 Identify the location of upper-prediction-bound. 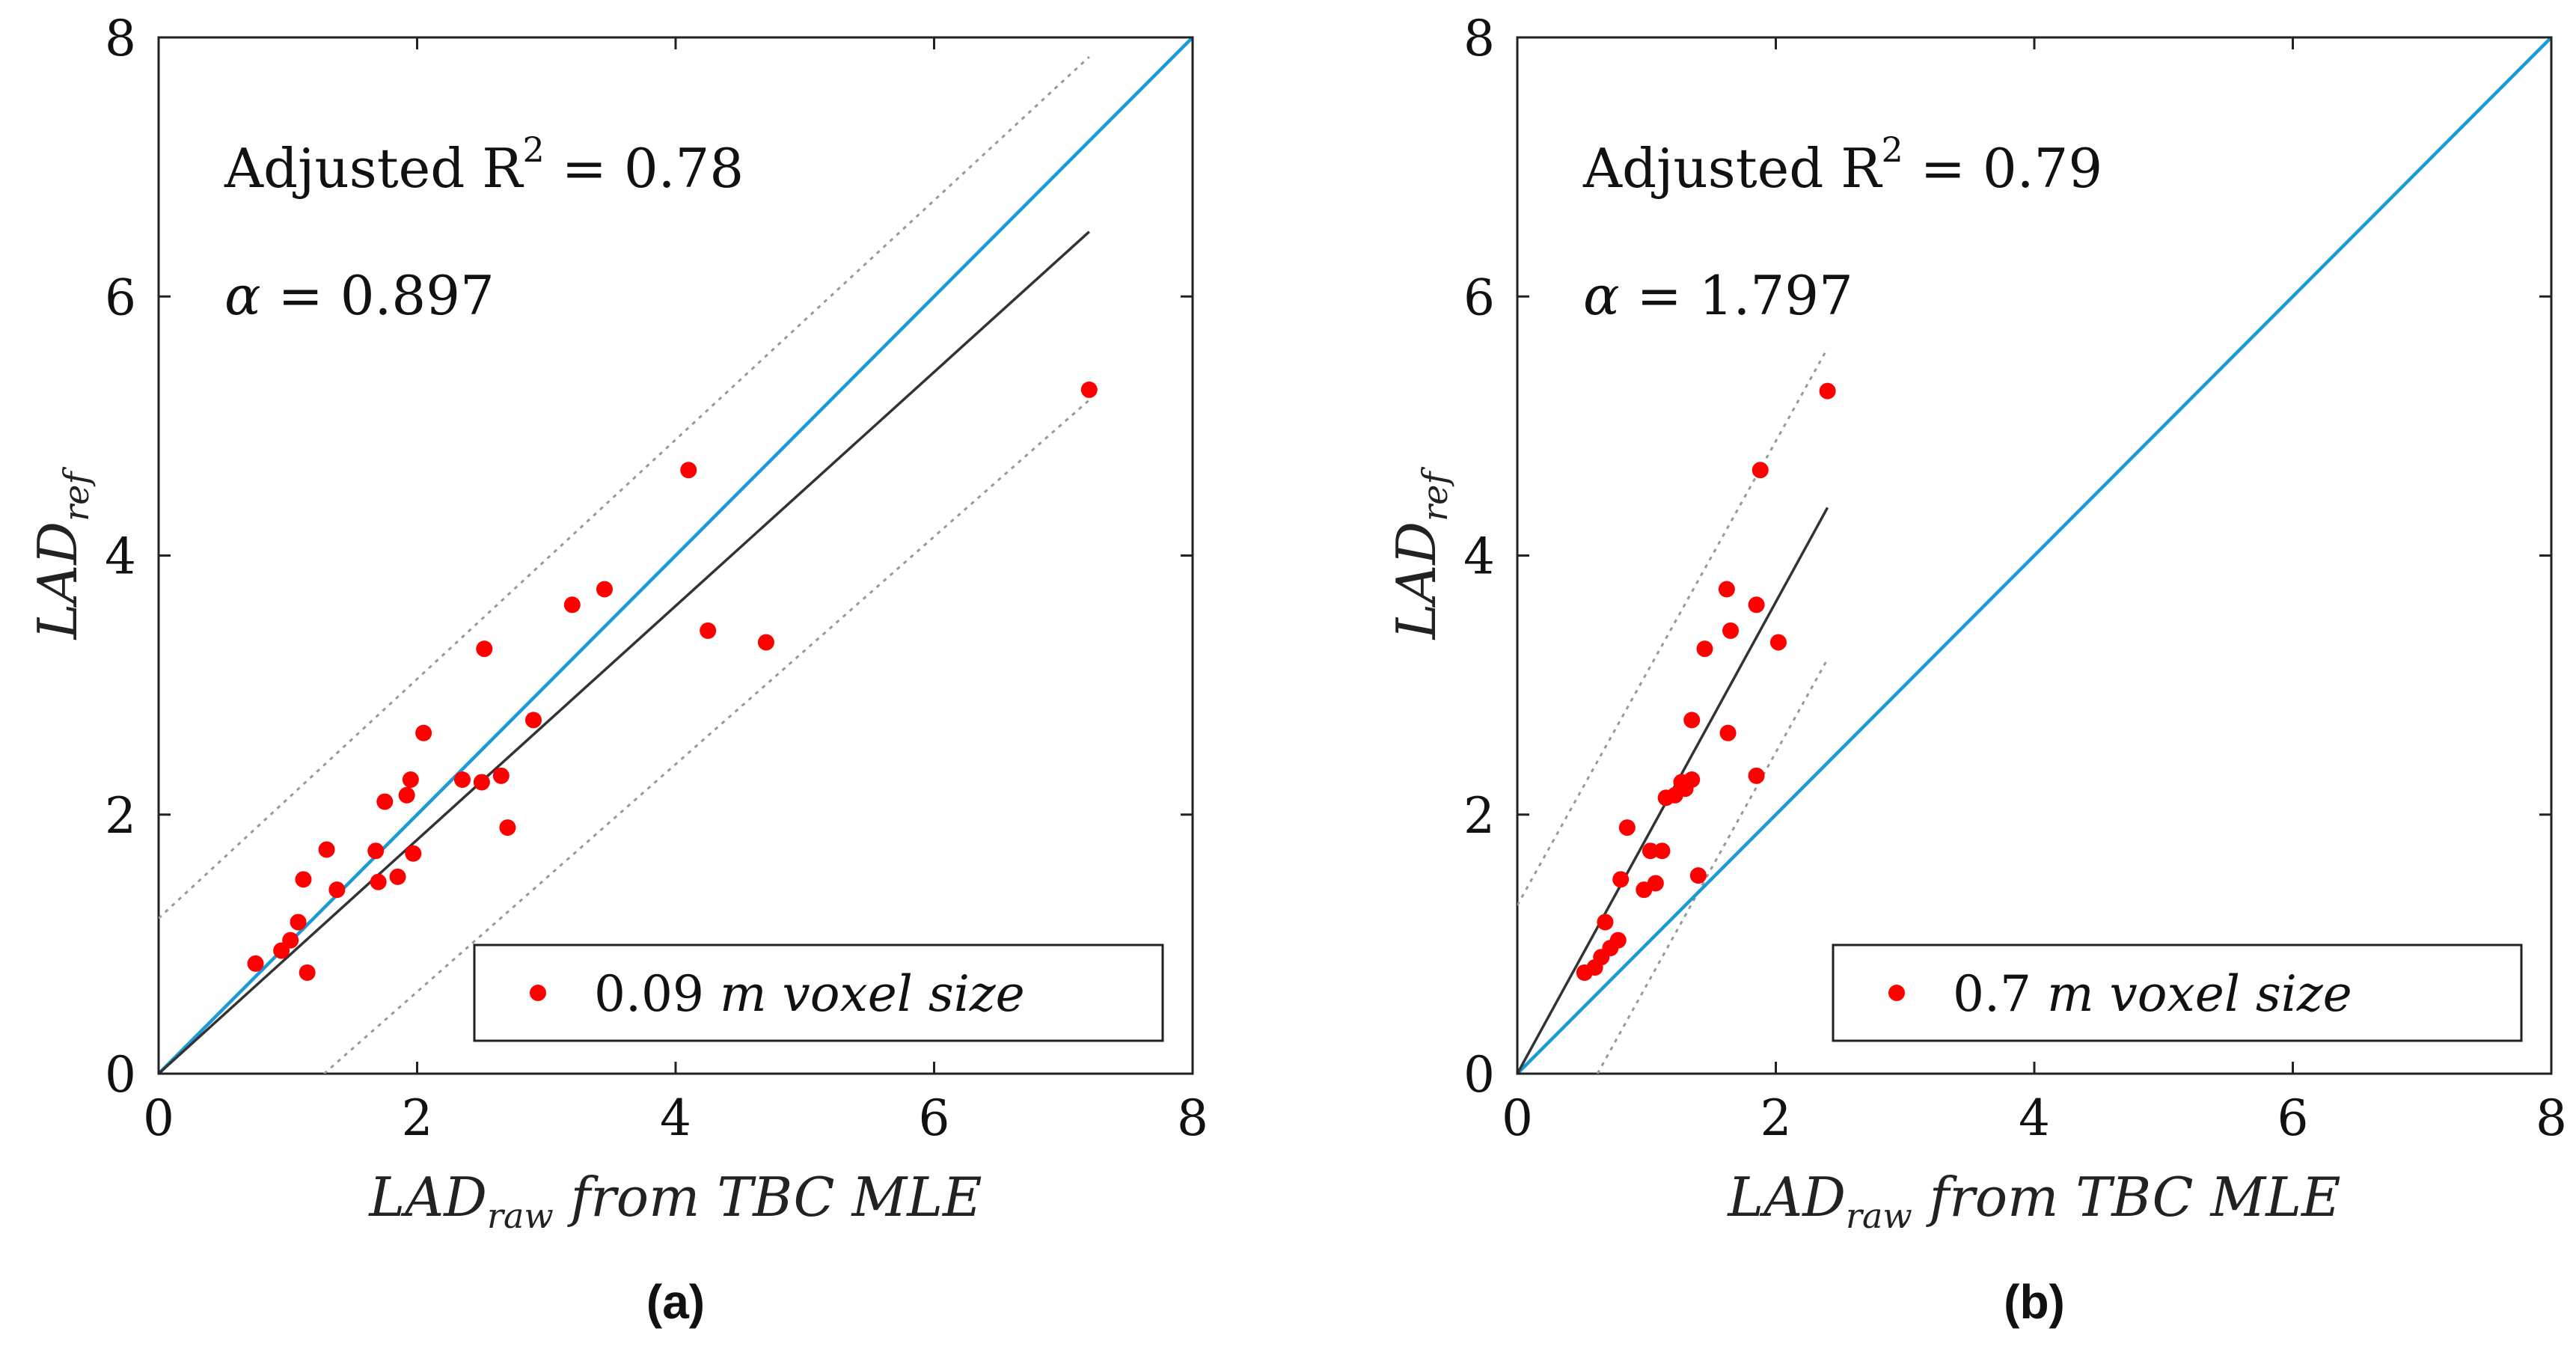
(1673, 627).